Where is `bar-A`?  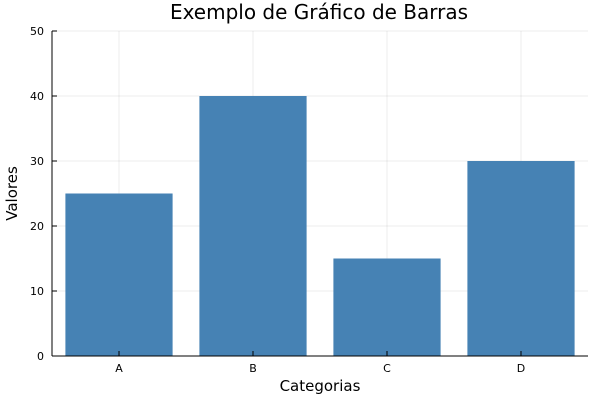
bar-A is located at coordinates (119, 274).